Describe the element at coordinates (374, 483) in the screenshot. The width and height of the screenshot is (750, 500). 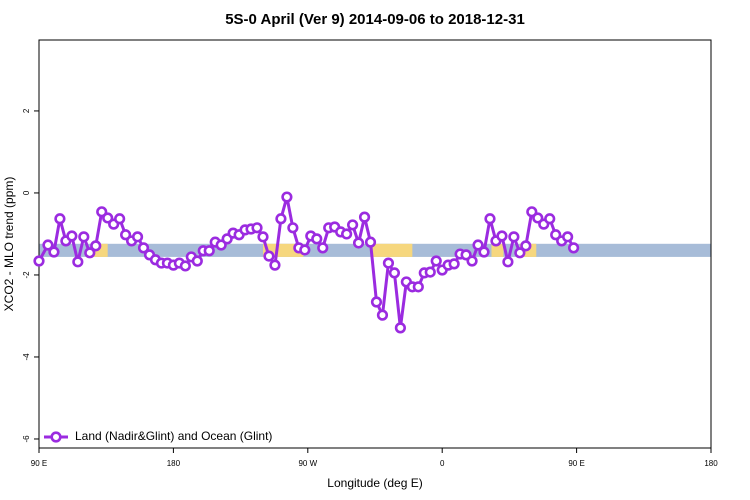
I see `x-axis-title: Longitude (deg E)` at that location.